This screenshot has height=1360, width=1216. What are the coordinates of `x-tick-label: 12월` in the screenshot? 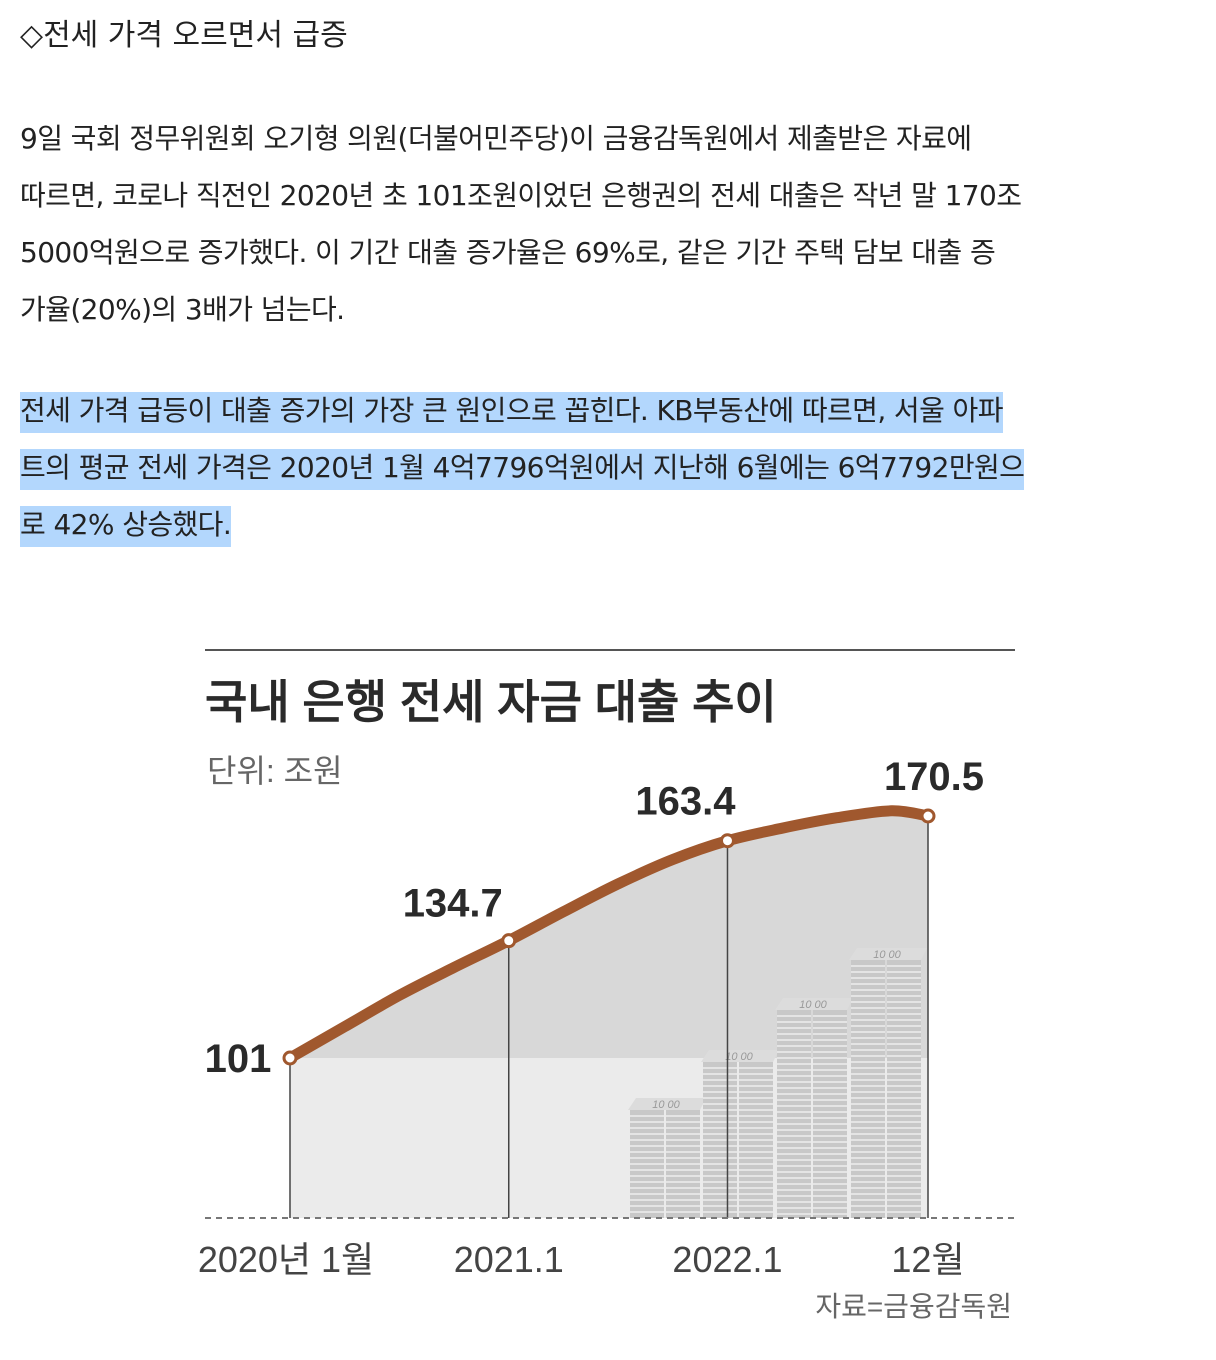 It's located at (927, 1259).